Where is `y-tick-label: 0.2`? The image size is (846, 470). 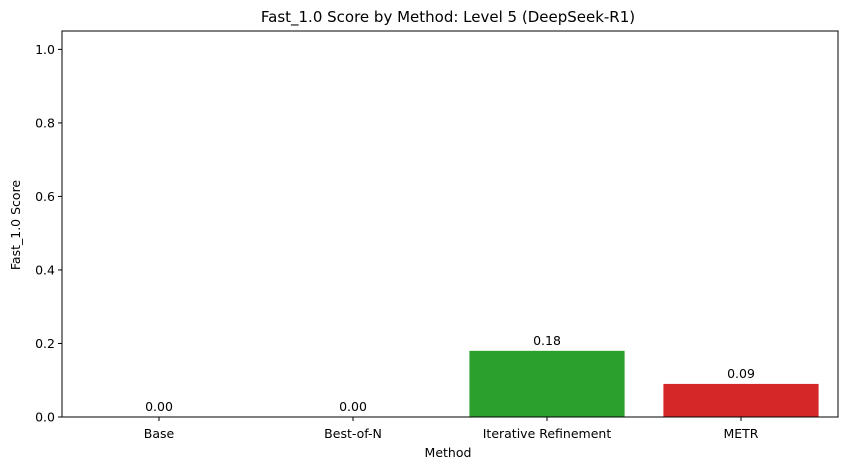
y-tick-label: 0.2 is located at coordinates (45, 343).